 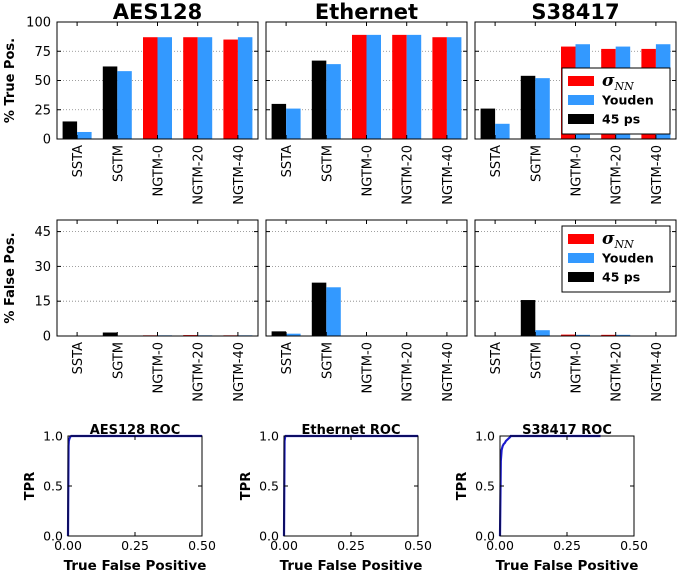 I want to click on y-tick-label: 75, so click(x=42, y=52).